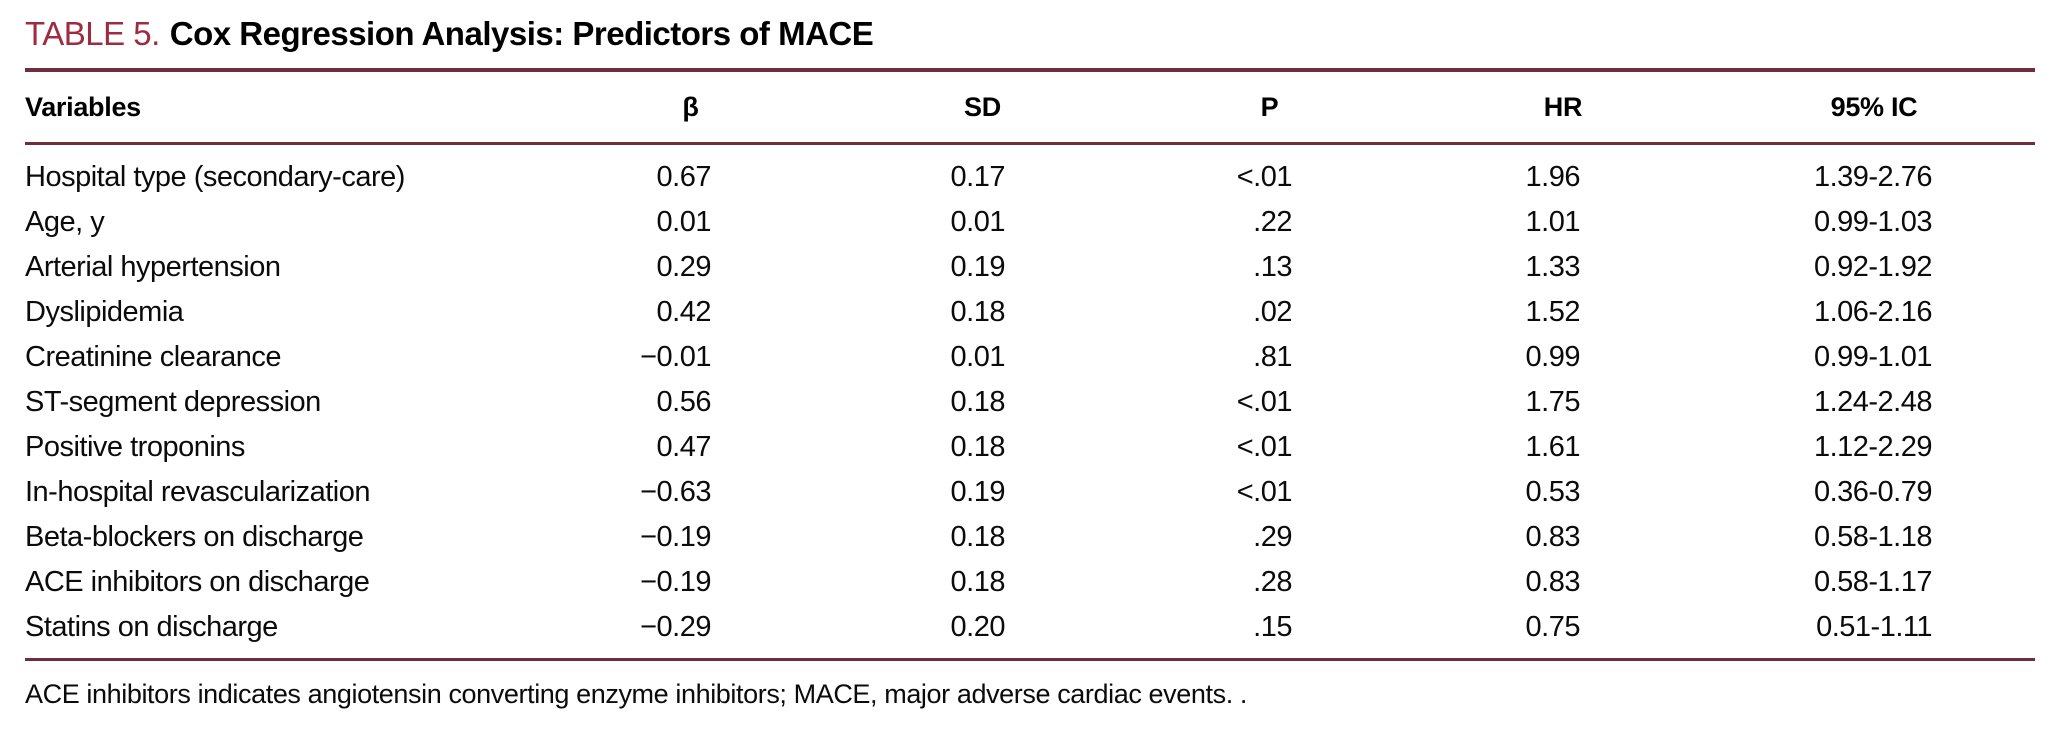 The image size is (2066, 754). I want to click on cell-ci: 1.12-2.29, so click(1873, 447).